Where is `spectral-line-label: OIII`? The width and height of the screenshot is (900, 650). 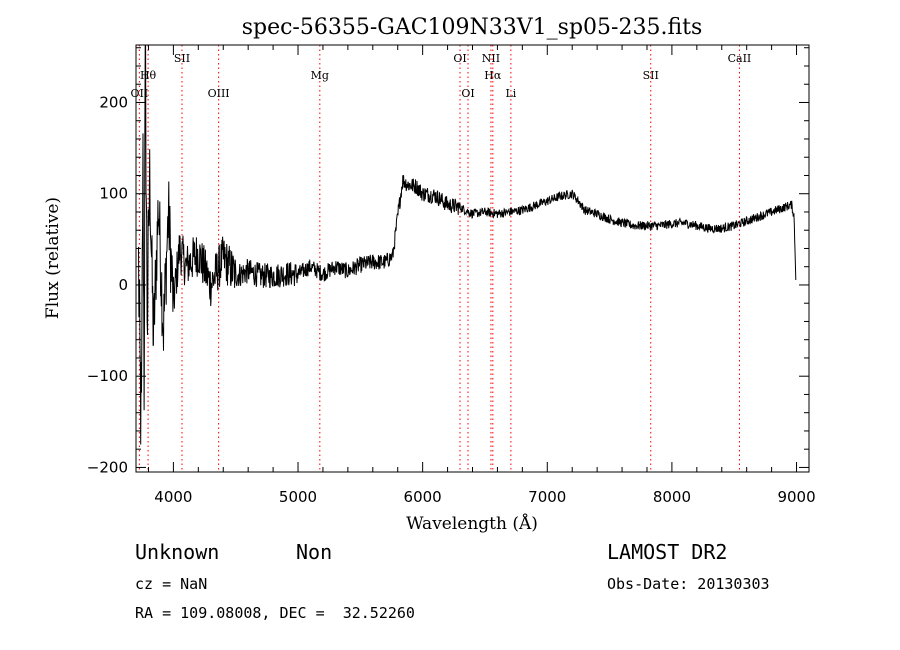 spectral-line-label: OIII is located at coordinates (219, 93).